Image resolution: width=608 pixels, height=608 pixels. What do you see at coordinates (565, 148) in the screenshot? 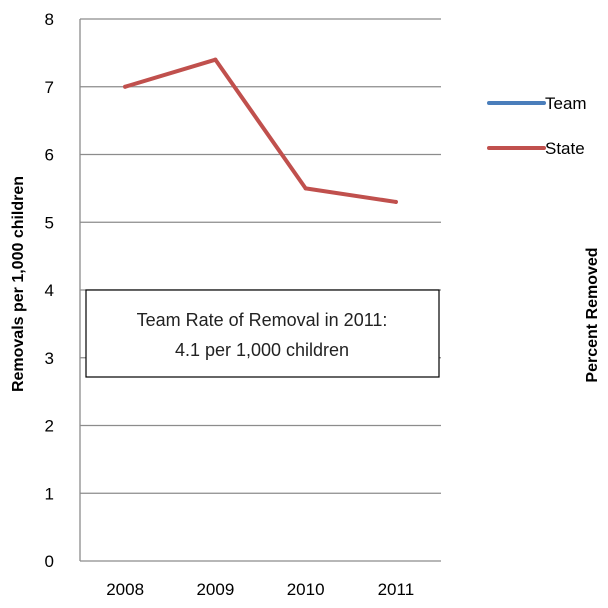
I see `legend-label-state: State` at bounding box center [565, 148].